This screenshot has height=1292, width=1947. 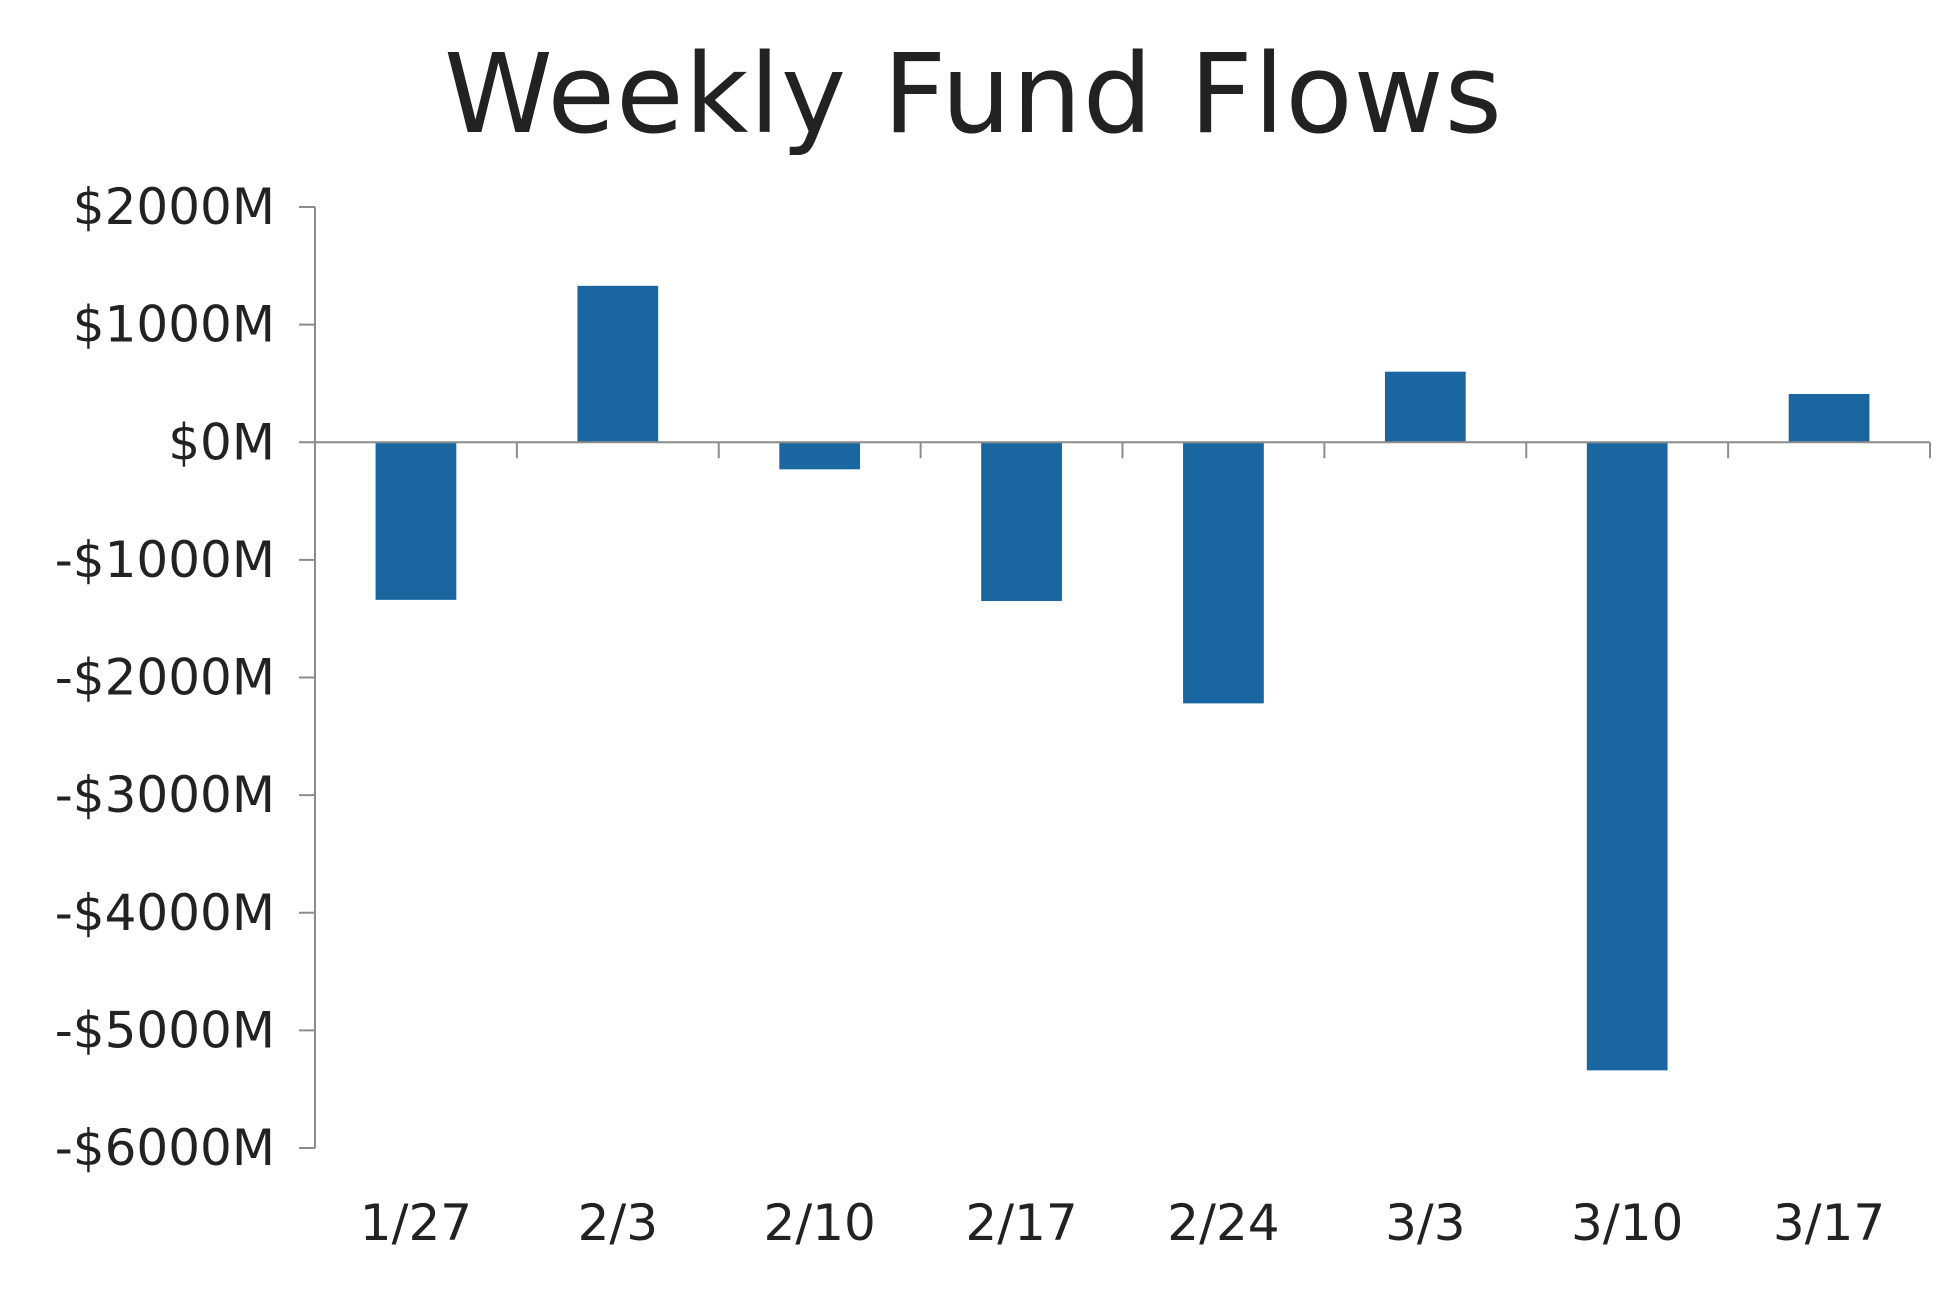 What do you see at coordinates (174, 207) in the screenshot?
I see `y-tick-label: $2000M` at bounding box center [174, 207].